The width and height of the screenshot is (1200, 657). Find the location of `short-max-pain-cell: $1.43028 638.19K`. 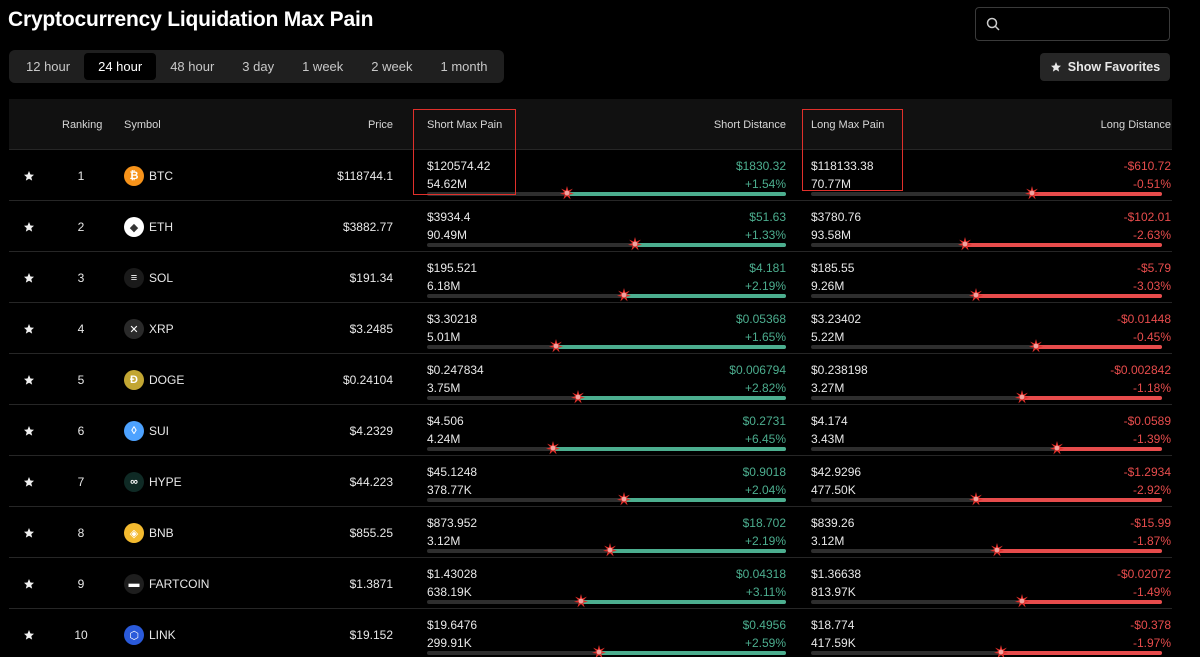

short-max-pain-cell: $1.43028 638.19K is located at coordinates (452, 583).